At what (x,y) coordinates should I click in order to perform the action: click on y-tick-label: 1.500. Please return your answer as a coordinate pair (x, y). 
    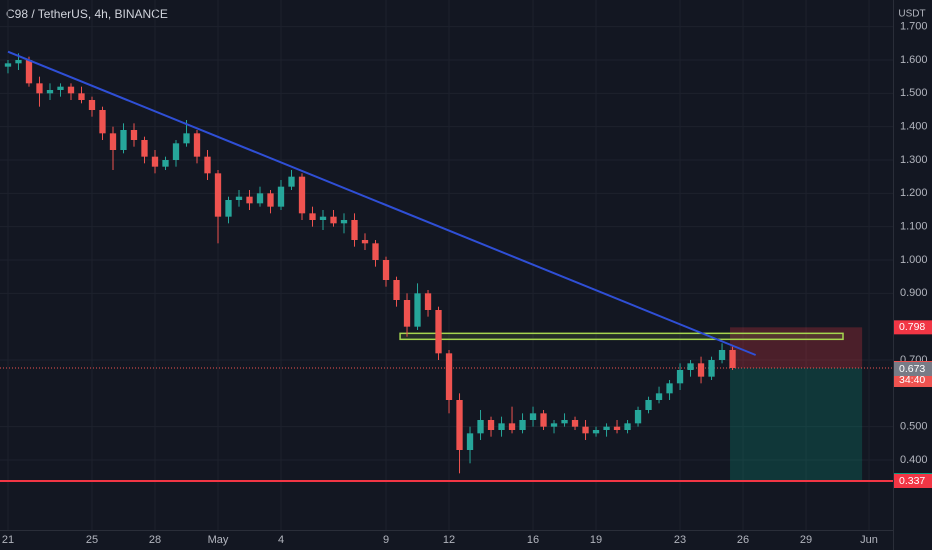
    Looking at the image, I should click on (914, 93).